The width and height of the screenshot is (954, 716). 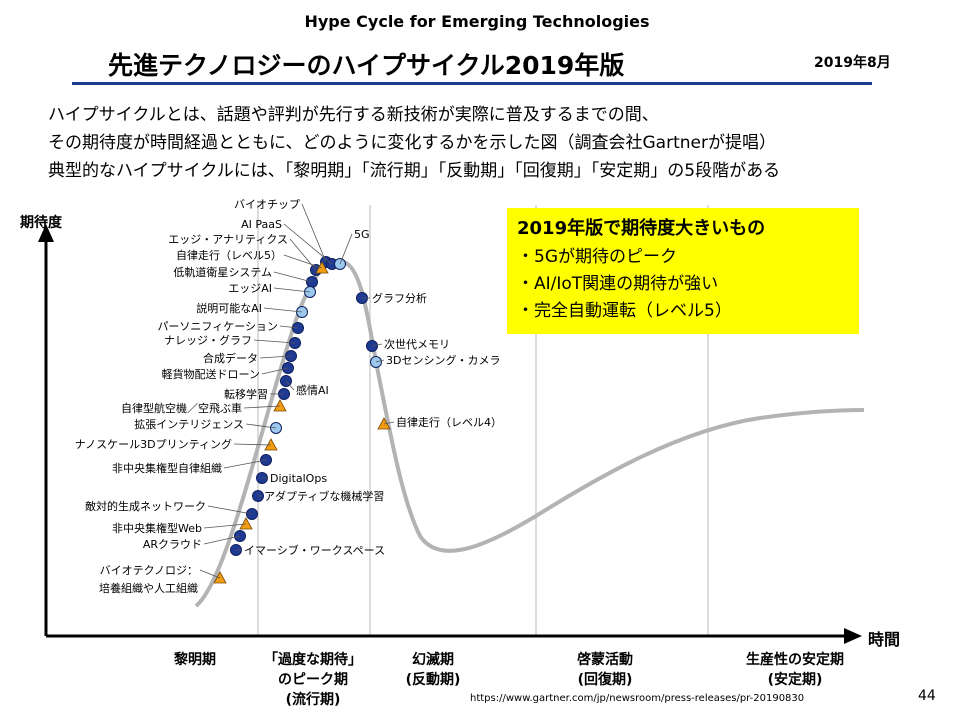 What do you see at coordinates (641, 228) in the screenshot?
I see `callout-title: 2019年版で期待度大きいもの` at bounding box center [641, 228].